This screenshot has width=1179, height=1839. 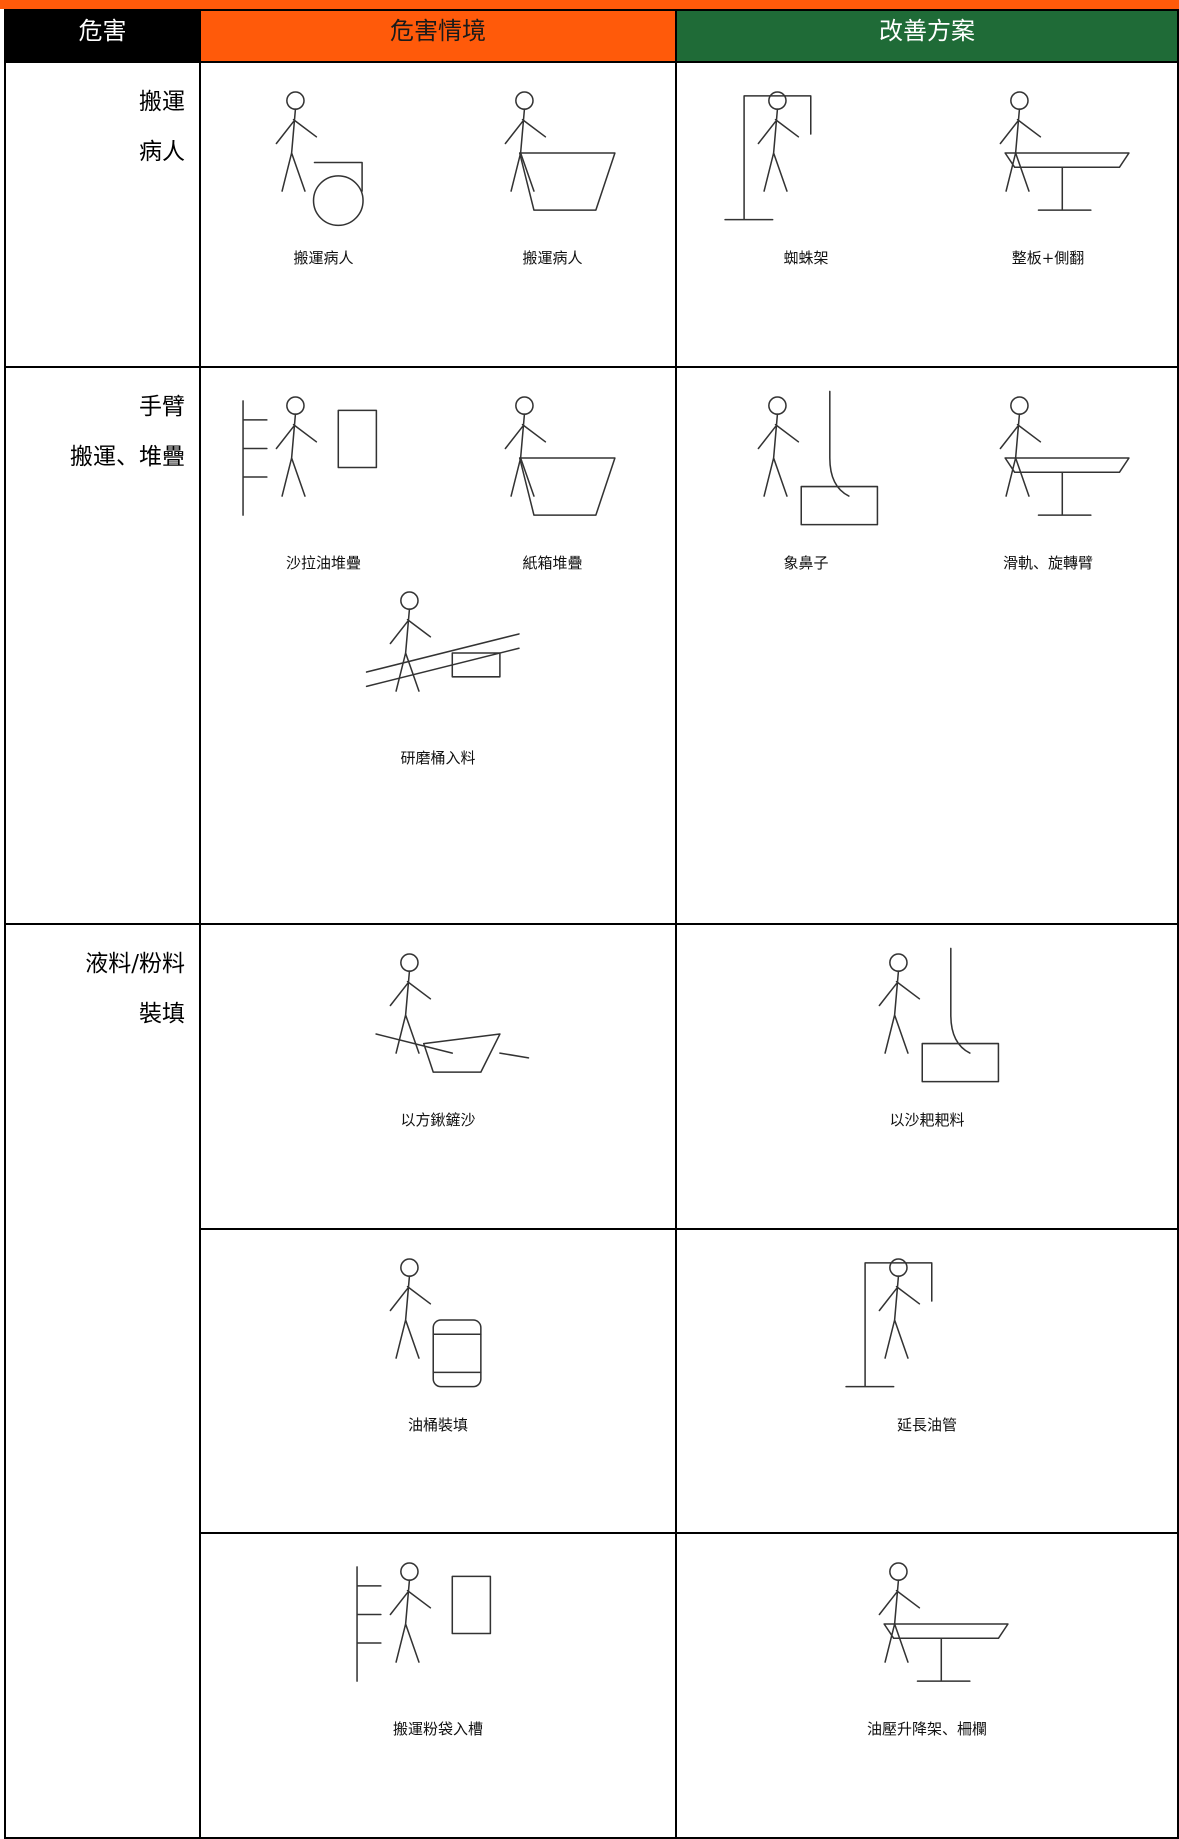 I want to click on improvement-cell: 油壓升降架、柵欄, so click(x=927, y=1685).